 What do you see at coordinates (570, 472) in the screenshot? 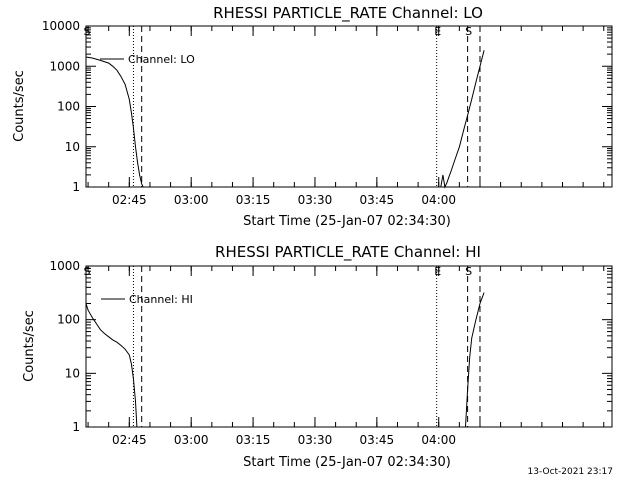
I see `generation-timestamp: 13-Oct-2021 23:17` at bounding box center [570, 472].